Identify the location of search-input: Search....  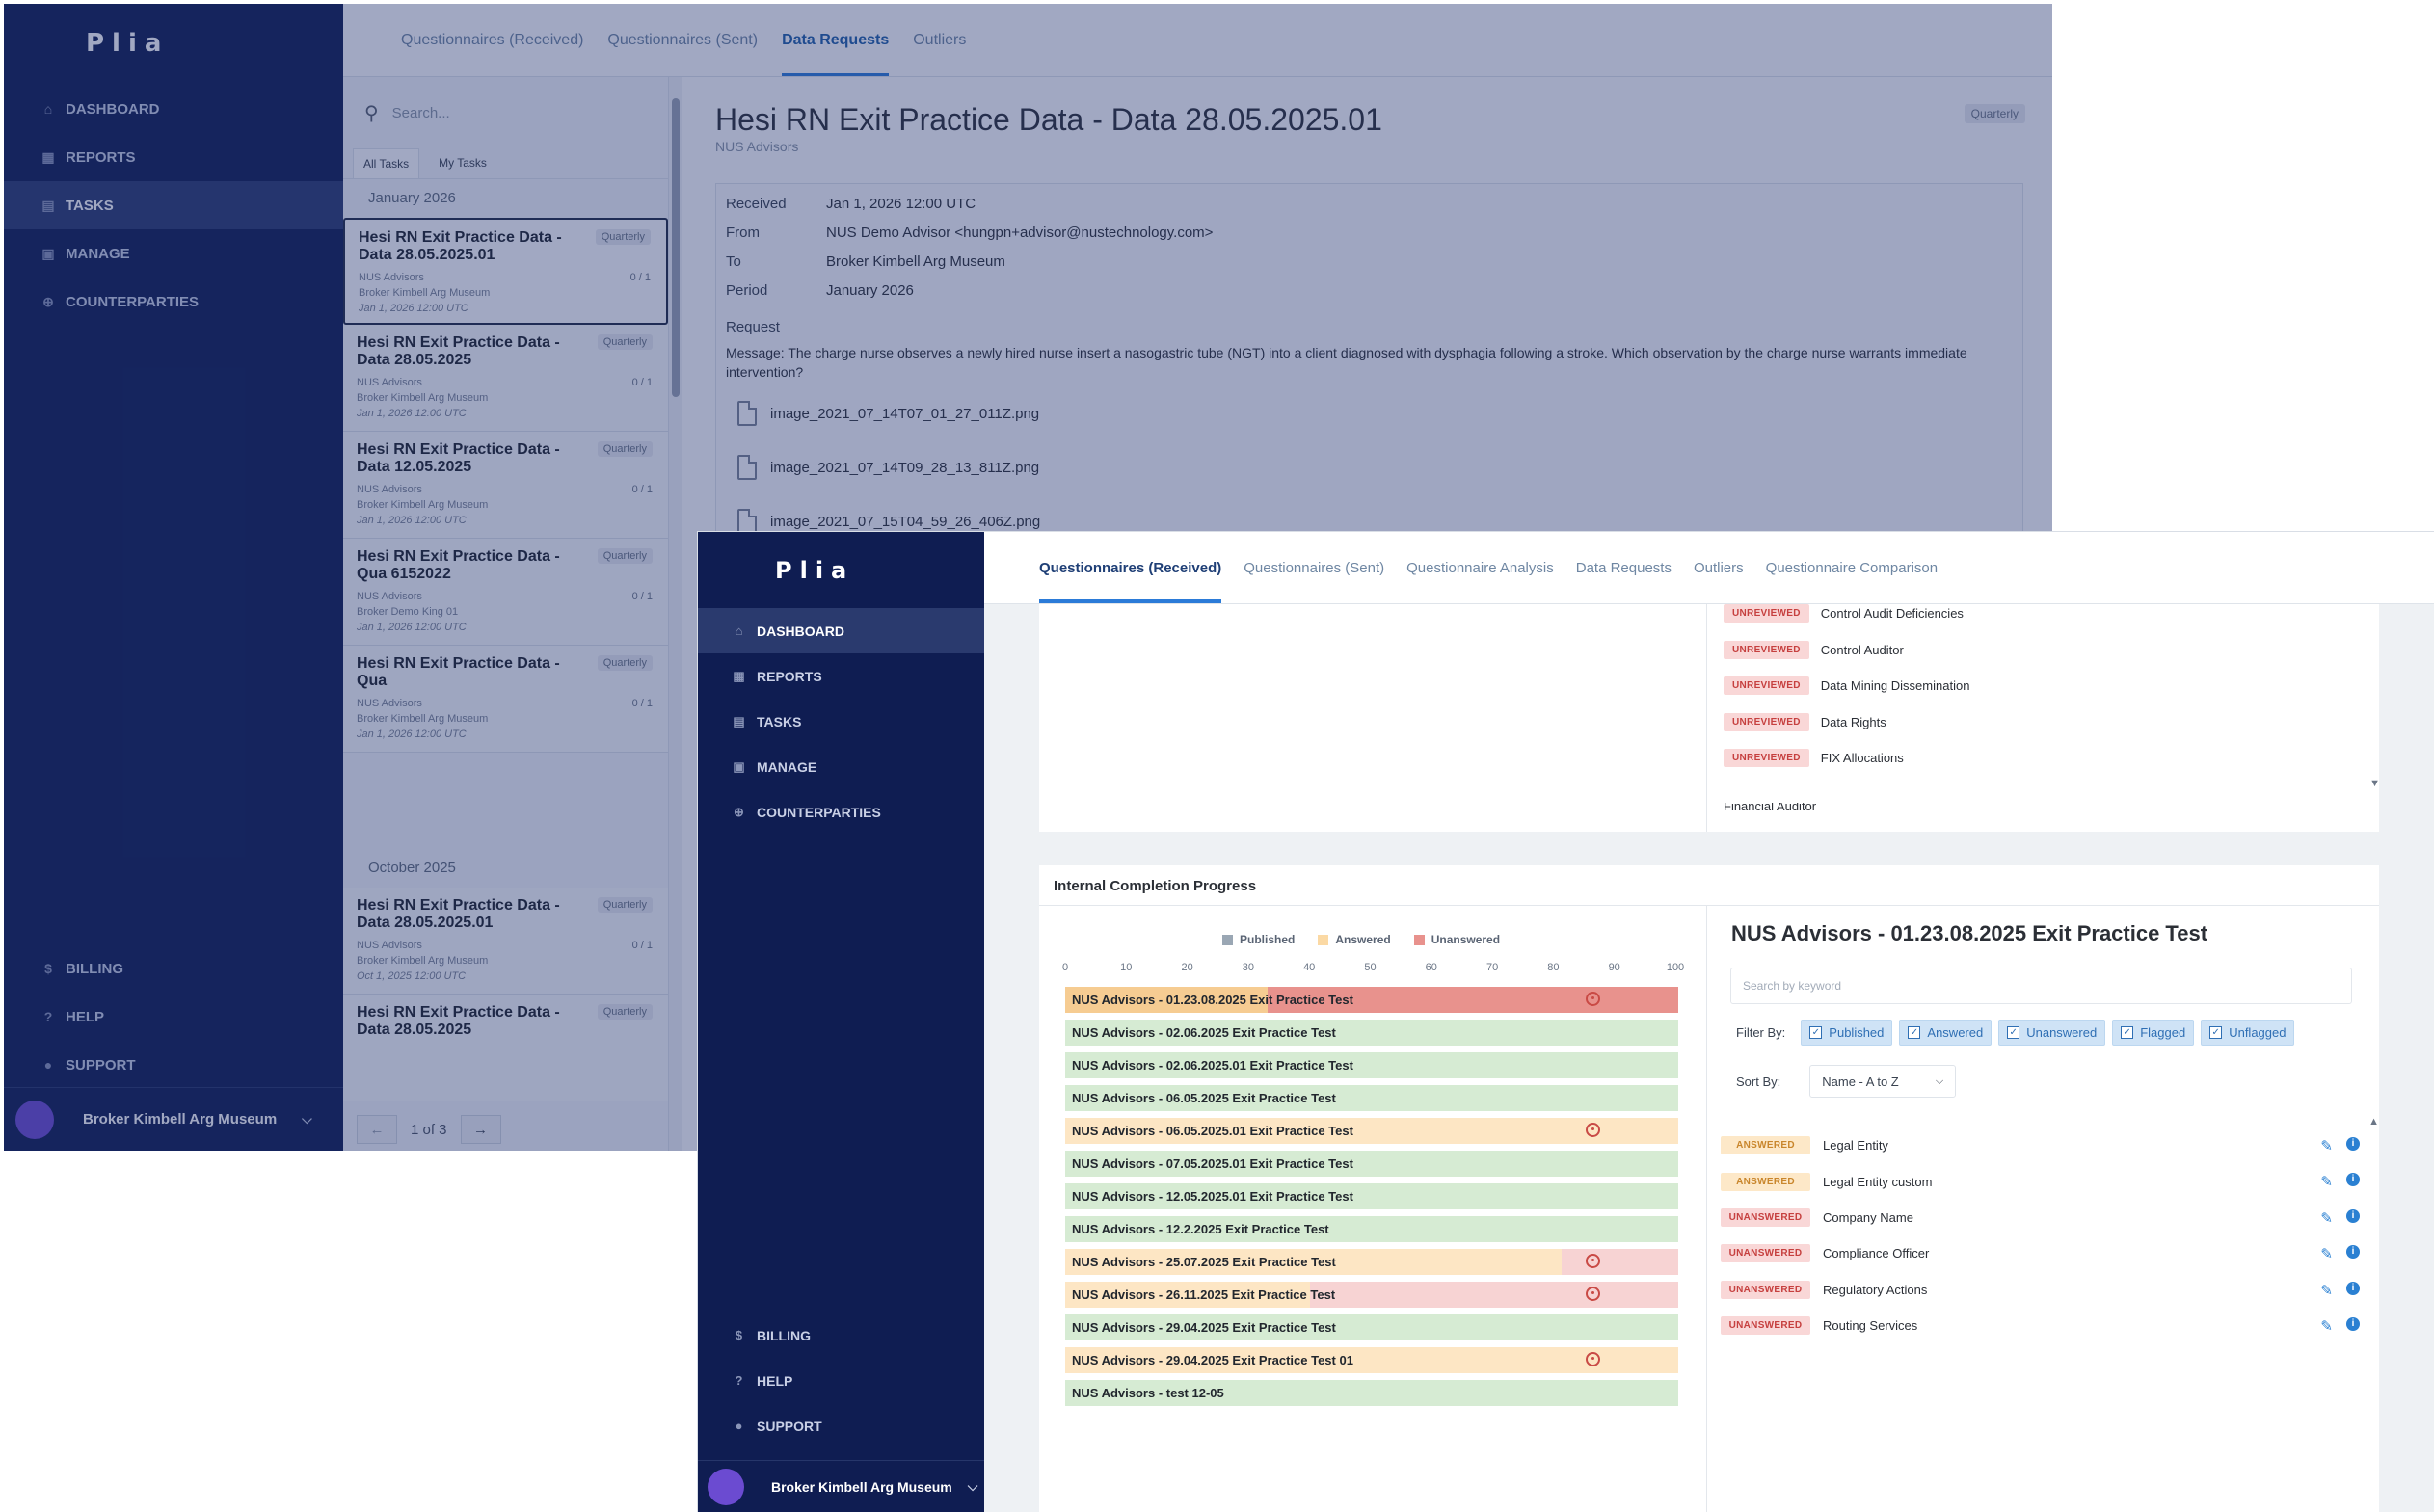
(420, 113).